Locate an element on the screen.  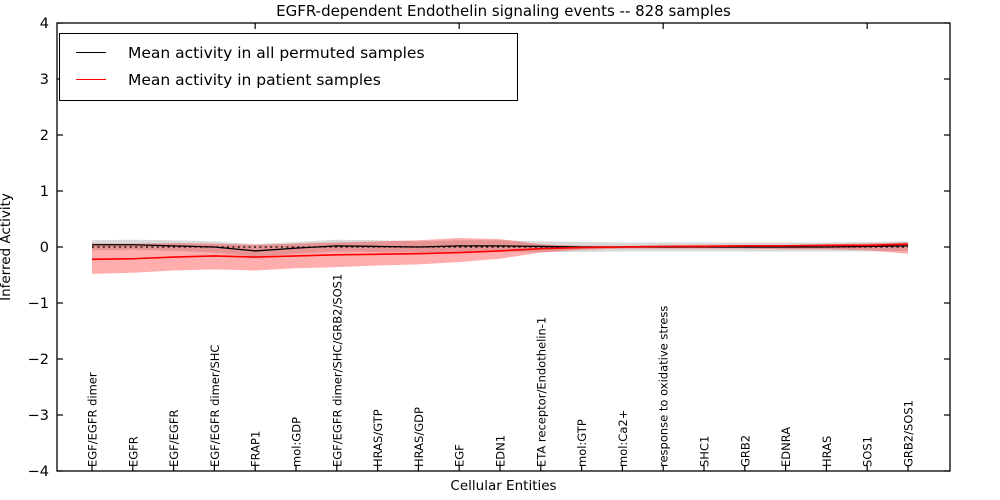
y-tick-label: 0 is located at coordinates (44, 248).